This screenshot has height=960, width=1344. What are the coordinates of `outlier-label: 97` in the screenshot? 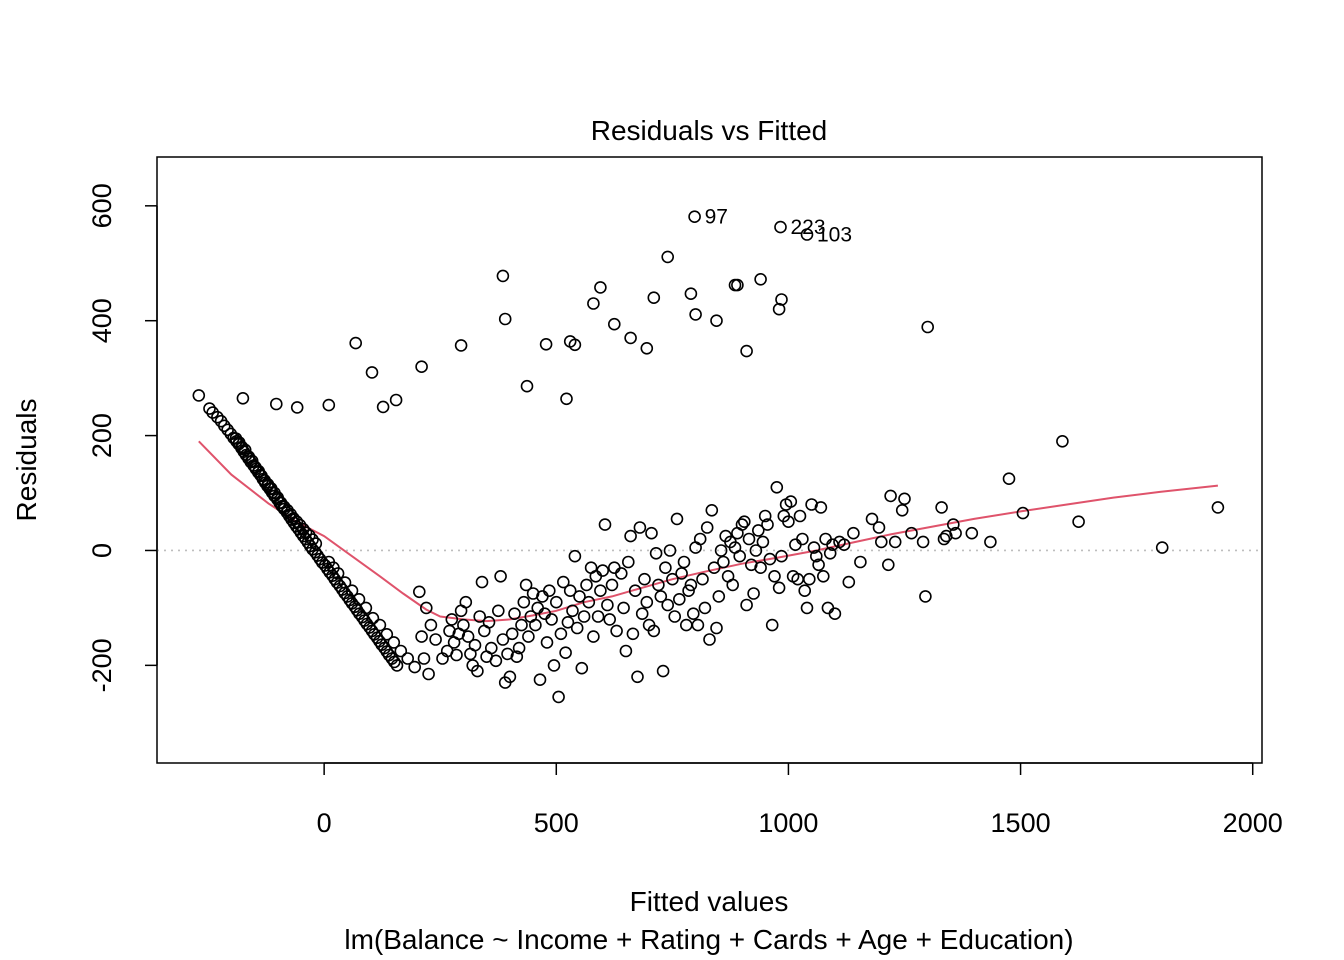 It's located at (716, 217).